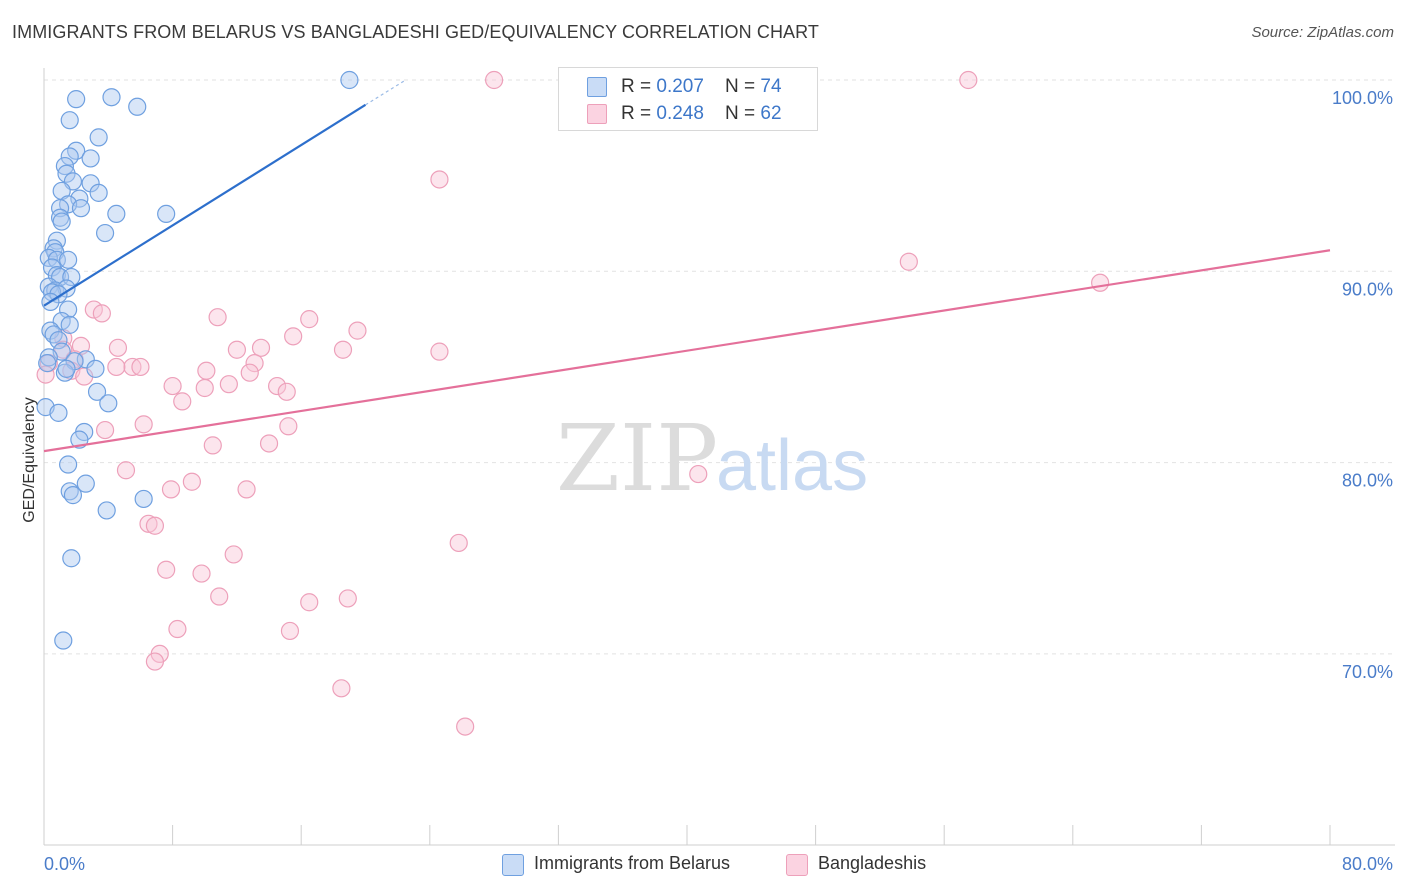  What do you see at coordinates (872, 863) in the screenshot?
I see `legend-label-bangladeshis: Bangladeshis` at bounding box center [872, 863].